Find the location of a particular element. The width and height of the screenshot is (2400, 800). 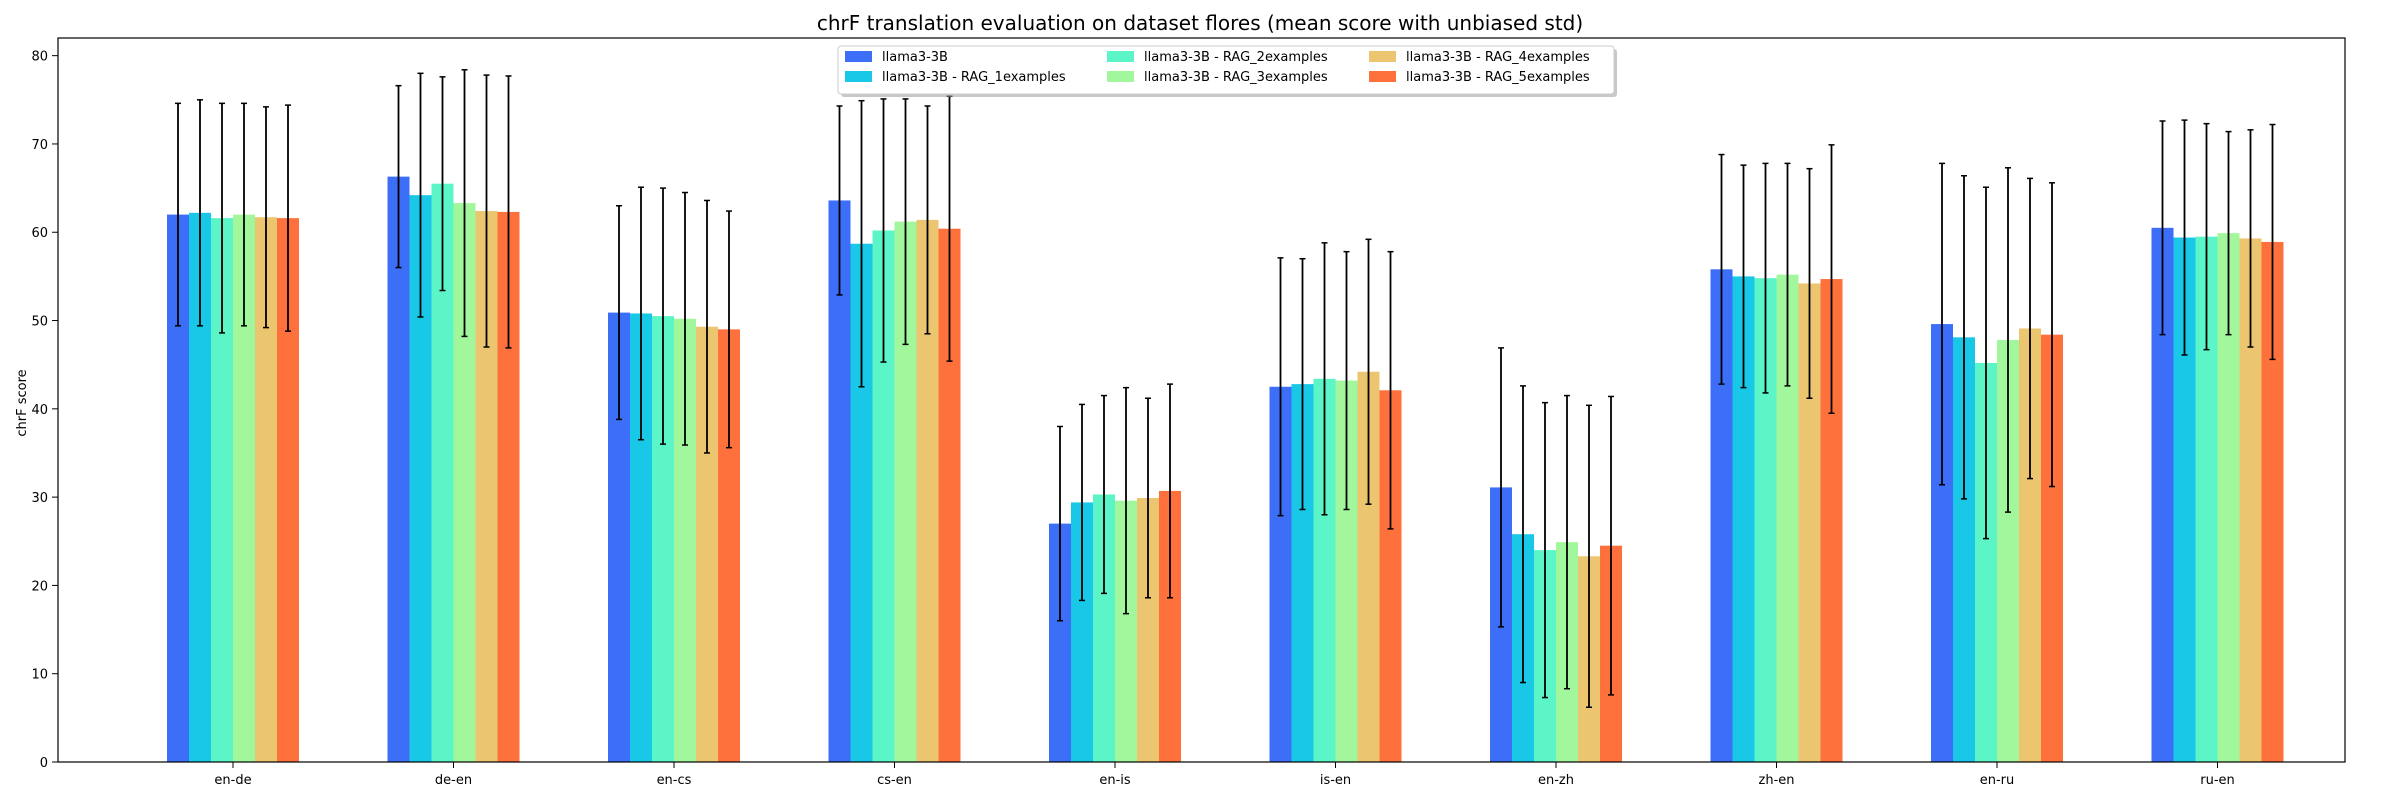

x-tick-label: en-zh is located at coordinates (1556, 780).